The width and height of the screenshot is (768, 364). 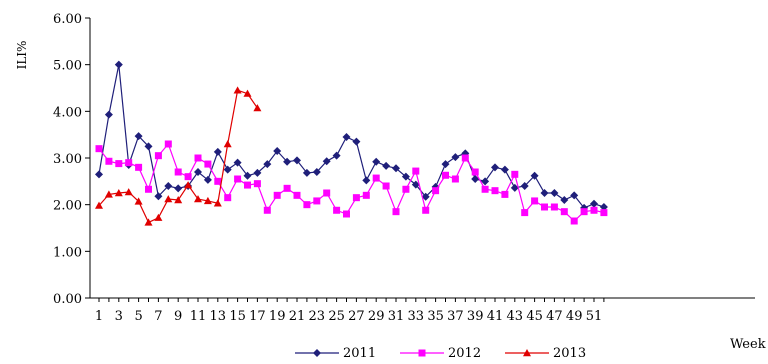 I want to click on y-axis: 0.00 1.00 2.00 3.00 4.00 5.00 6.00, so click(x=72, y=159).